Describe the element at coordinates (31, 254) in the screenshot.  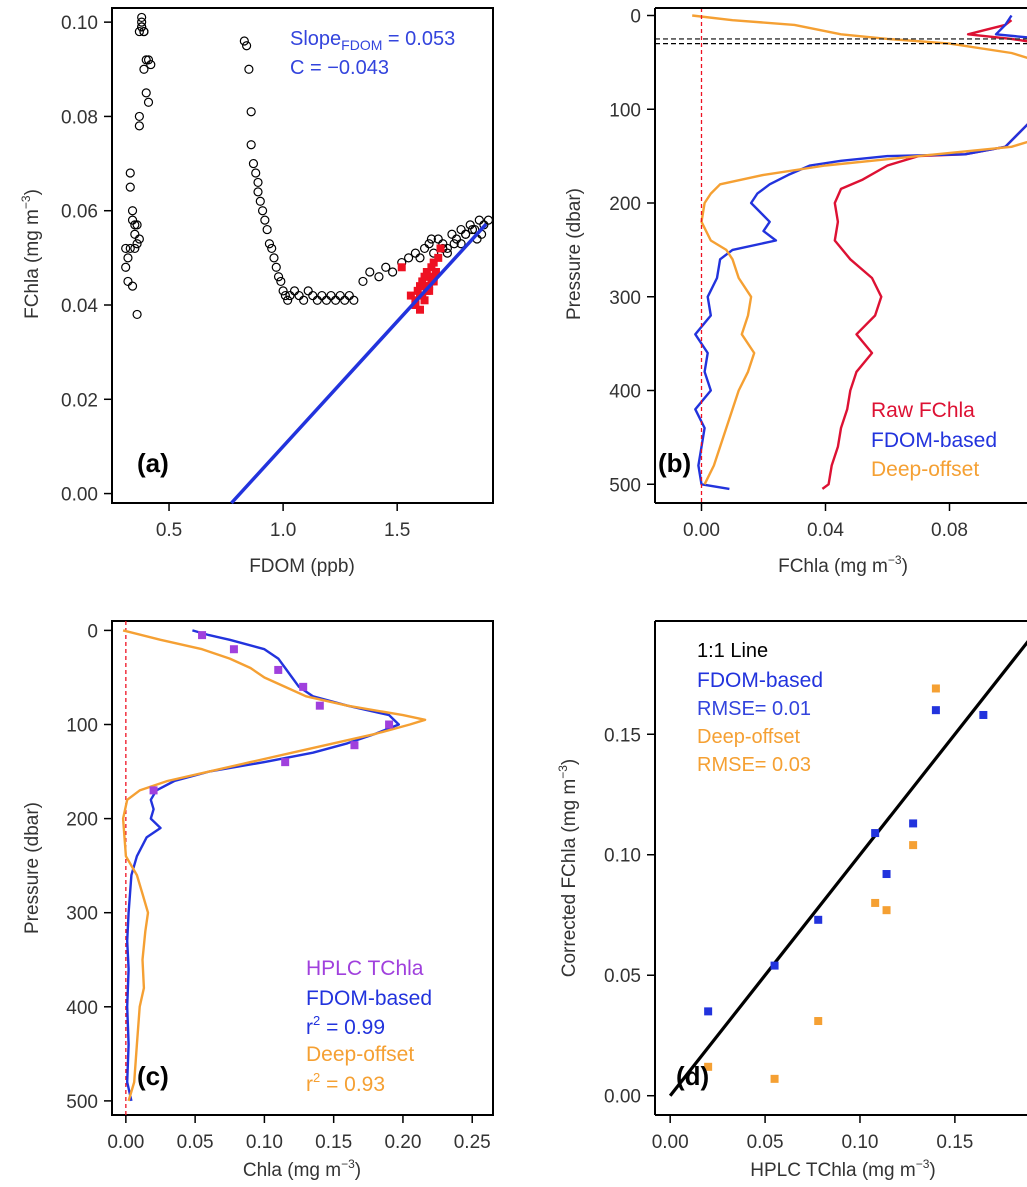
I see `panel-a-y-axis-label: FChla (mg m−3)` at that location.